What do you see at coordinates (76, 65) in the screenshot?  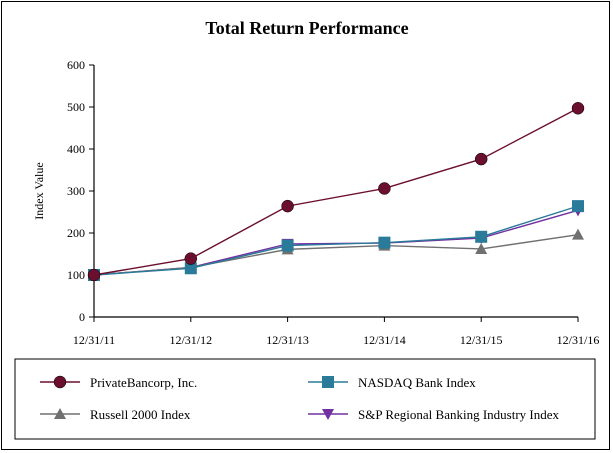 I see `y-tick-label: 600` at bounding box center [76, 65].